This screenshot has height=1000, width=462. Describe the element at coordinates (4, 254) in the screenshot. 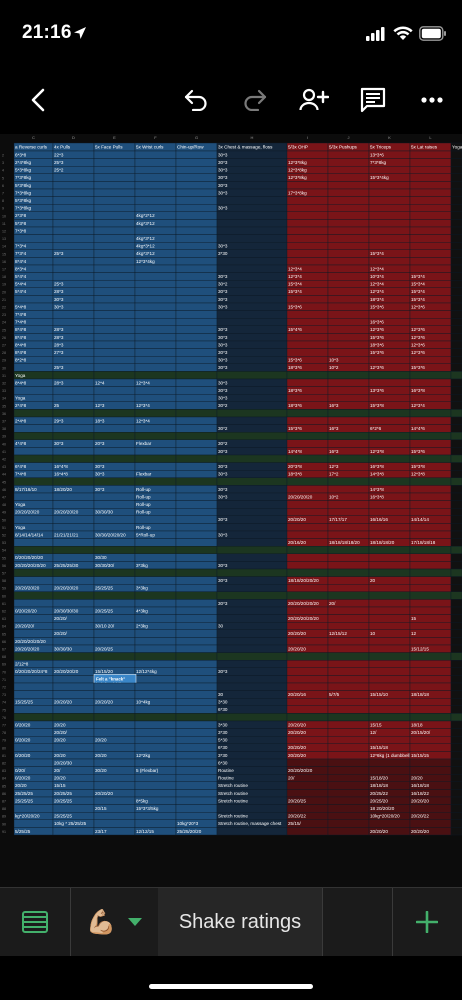

I see `row-number: 15` at that location.